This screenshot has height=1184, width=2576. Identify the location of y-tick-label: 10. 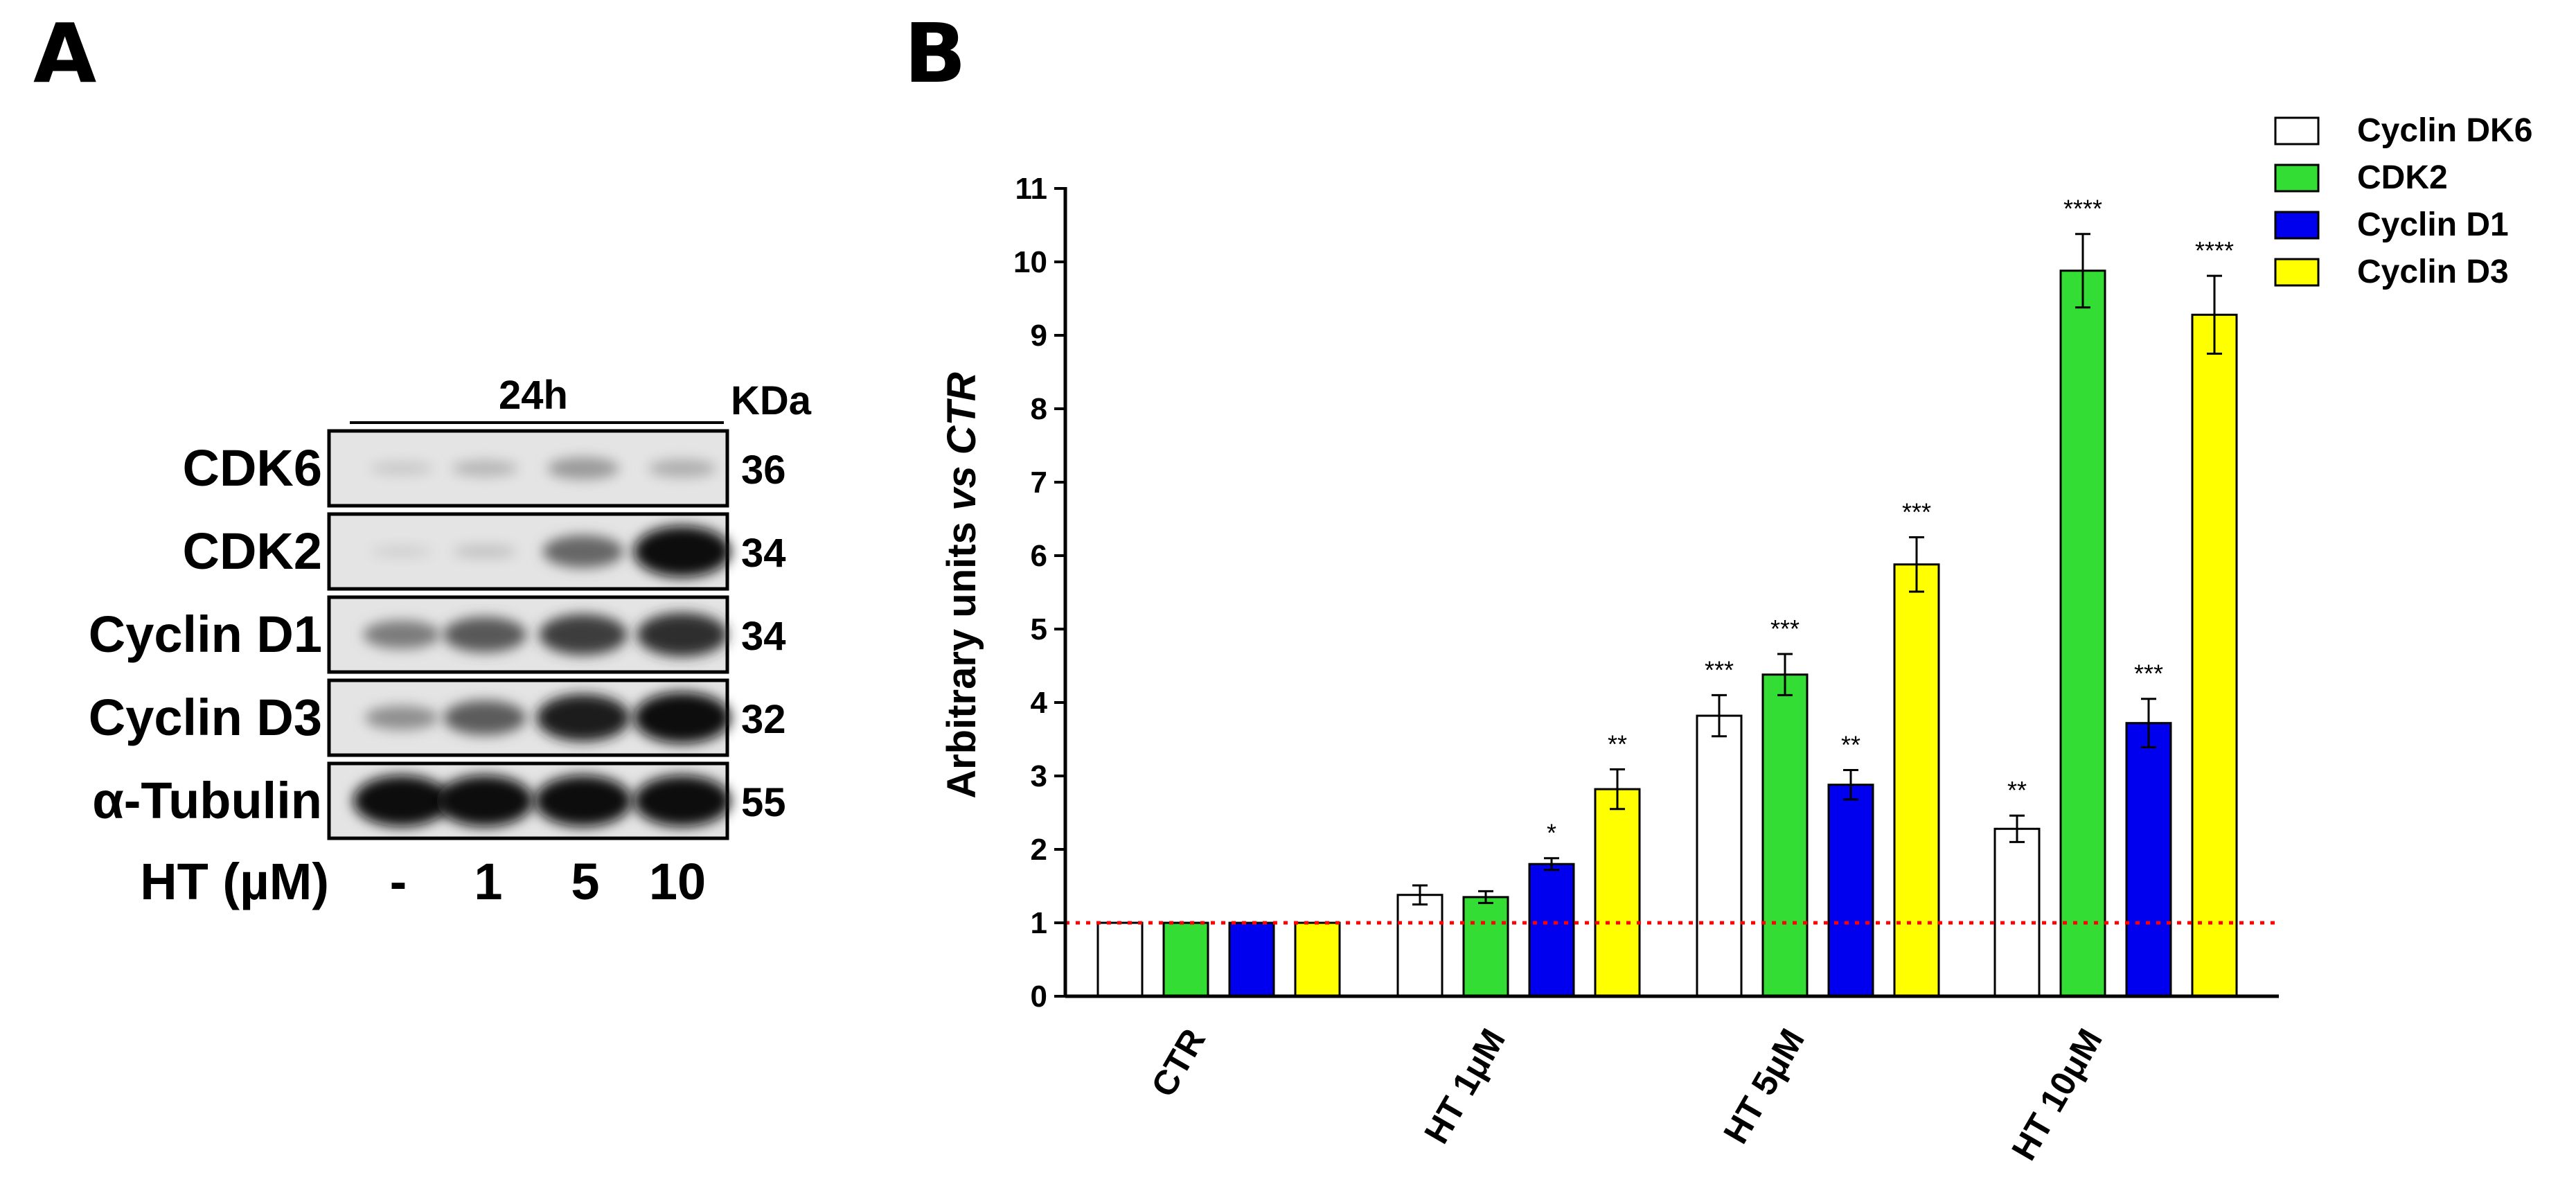
(1030, 262).